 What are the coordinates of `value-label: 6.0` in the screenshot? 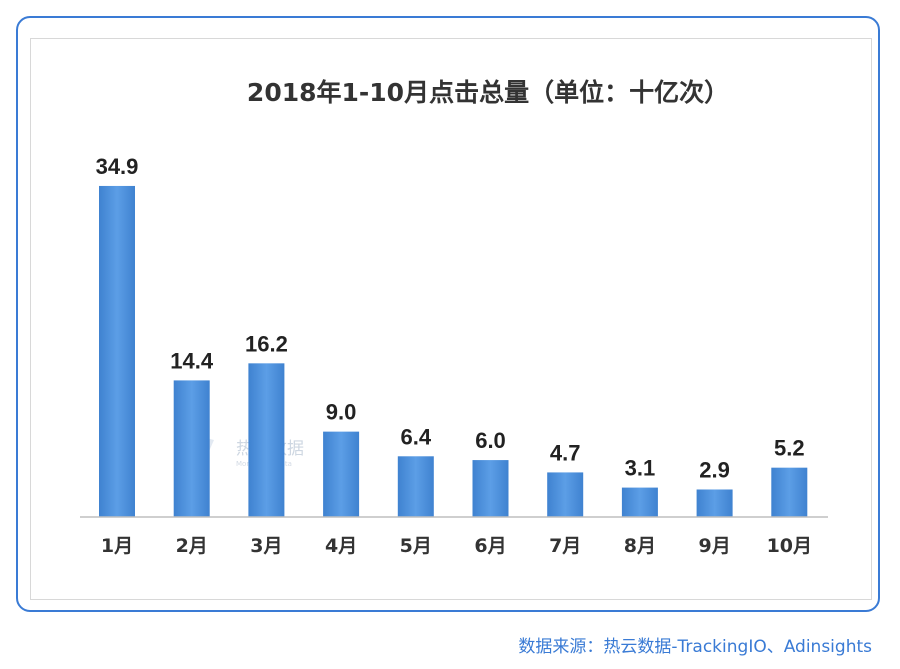 It's located at (490, 440).